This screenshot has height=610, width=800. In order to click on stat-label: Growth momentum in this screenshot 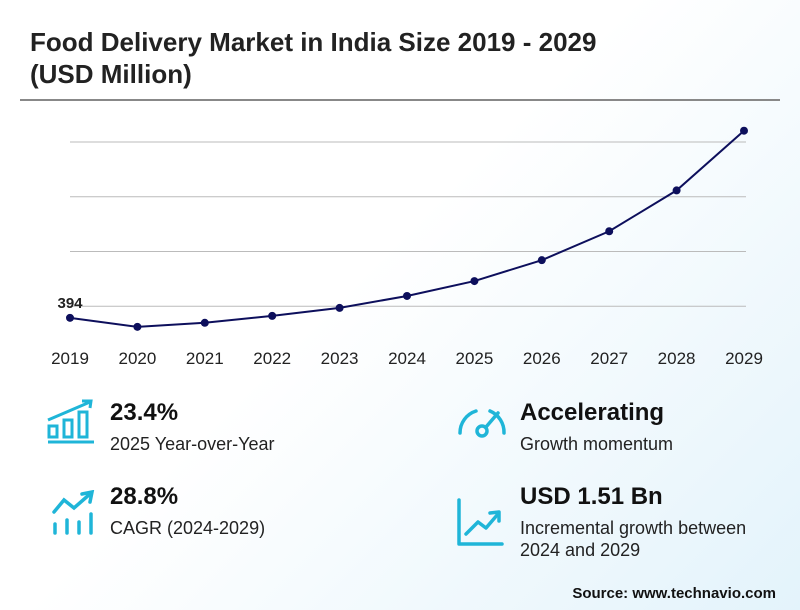, I will do `click(597, 444)`.